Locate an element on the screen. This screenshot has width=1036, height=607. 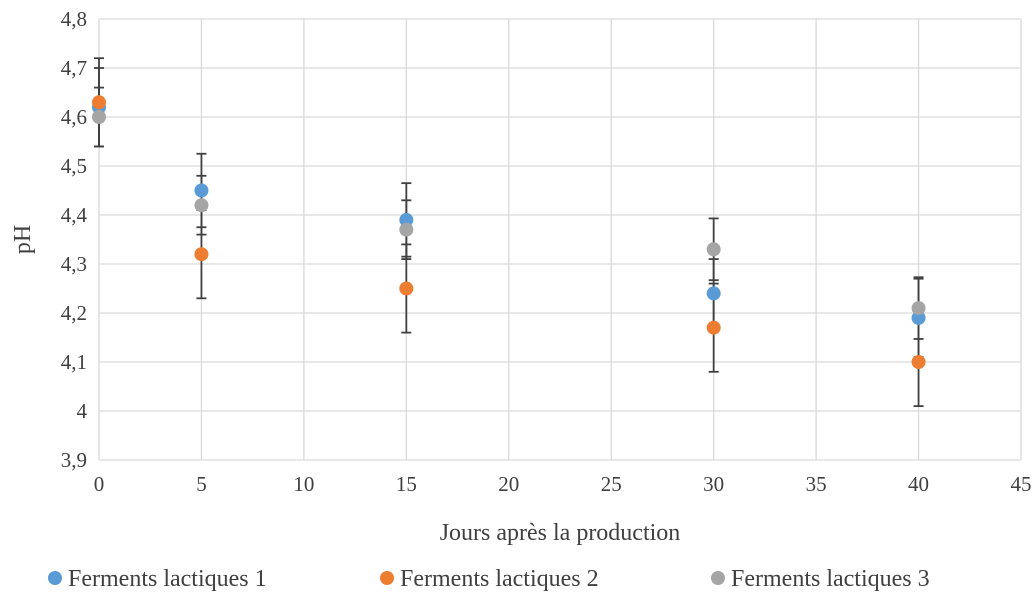
y-tick-label: 4,4 is located at coordinates (74, 215).